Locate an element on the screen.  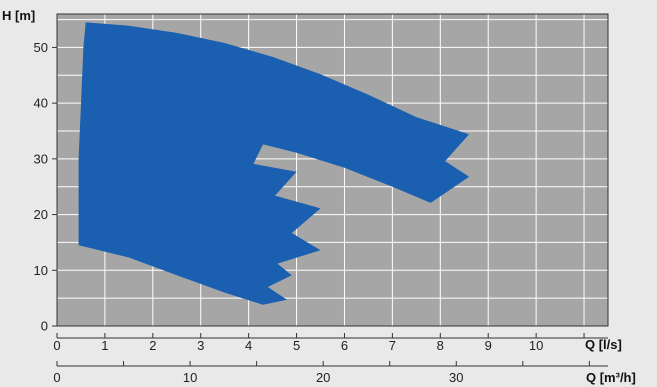
x-tick-label-3: 3 is located at coordinates (200, 345).